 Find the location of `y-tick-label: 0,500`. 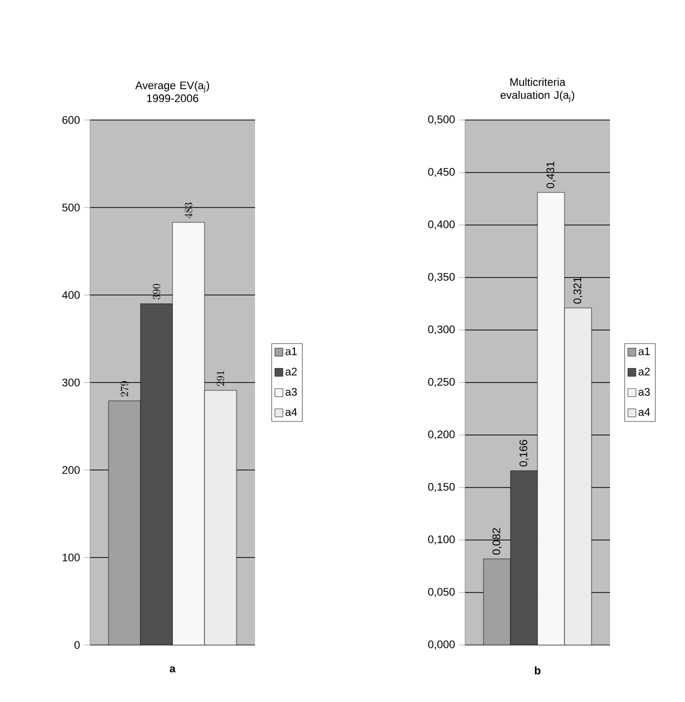

y-tick-label: 0,500 is located at coordinates (441, 120).